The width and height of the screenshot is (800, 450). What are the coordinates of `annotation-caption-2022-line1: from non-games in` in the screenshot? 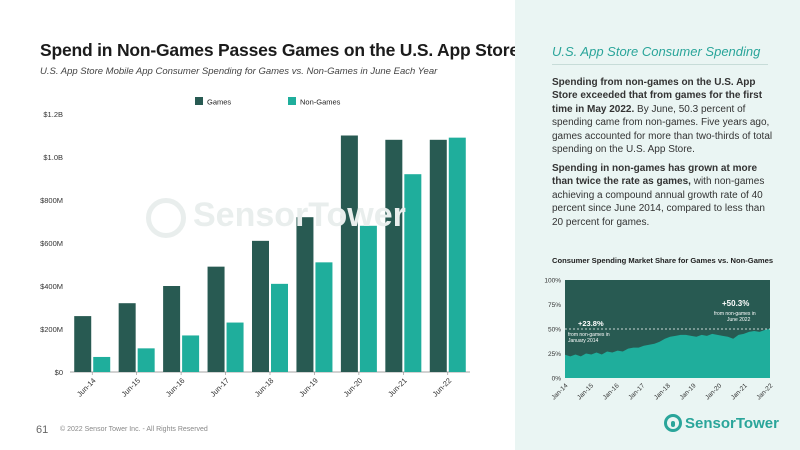 It's located at (735, 314).